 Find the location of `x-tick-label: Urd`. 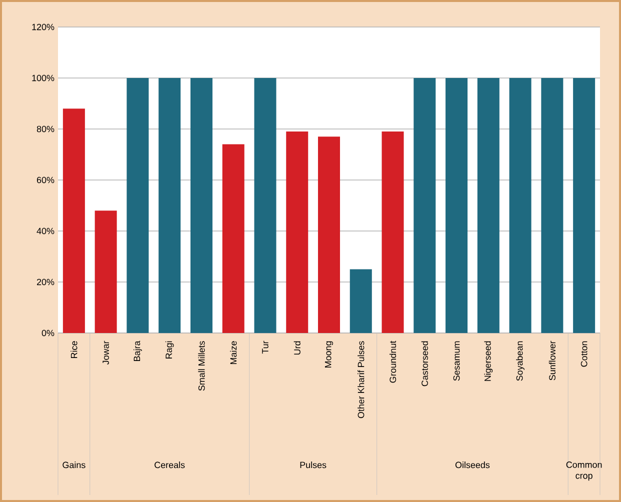

x-tick-label: Urd is located at coordinates (297, 348).